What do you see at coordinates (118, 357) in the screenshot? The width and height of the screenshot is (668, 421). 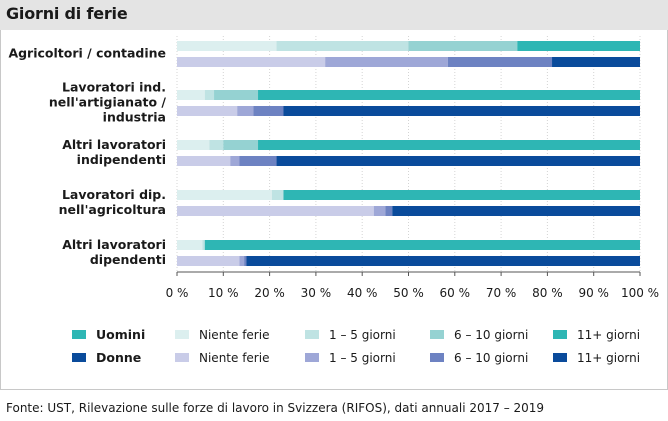 I see `legend-group-label: Donne` at bounding box center [118, 357].